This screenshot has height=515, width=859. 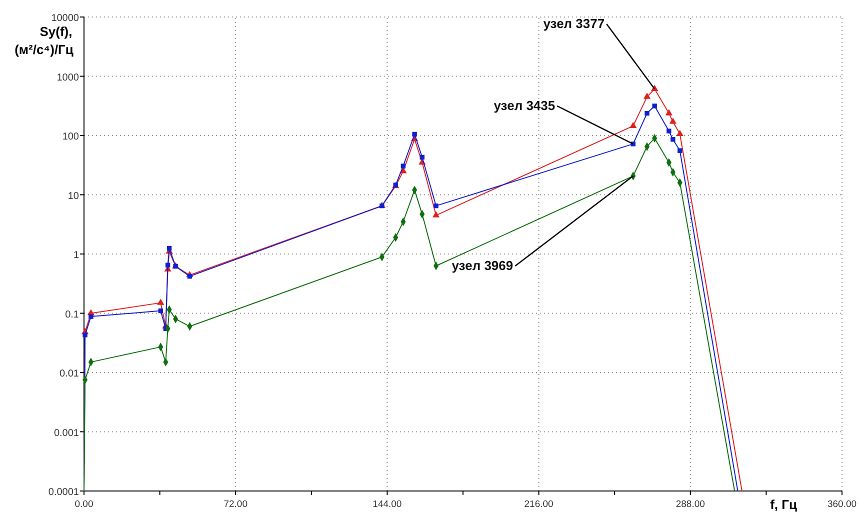 What do you see at coordinates (690, 504) in the screenshot?
I see `x-tick-label: 288.00` at bounding box center [690, 504].